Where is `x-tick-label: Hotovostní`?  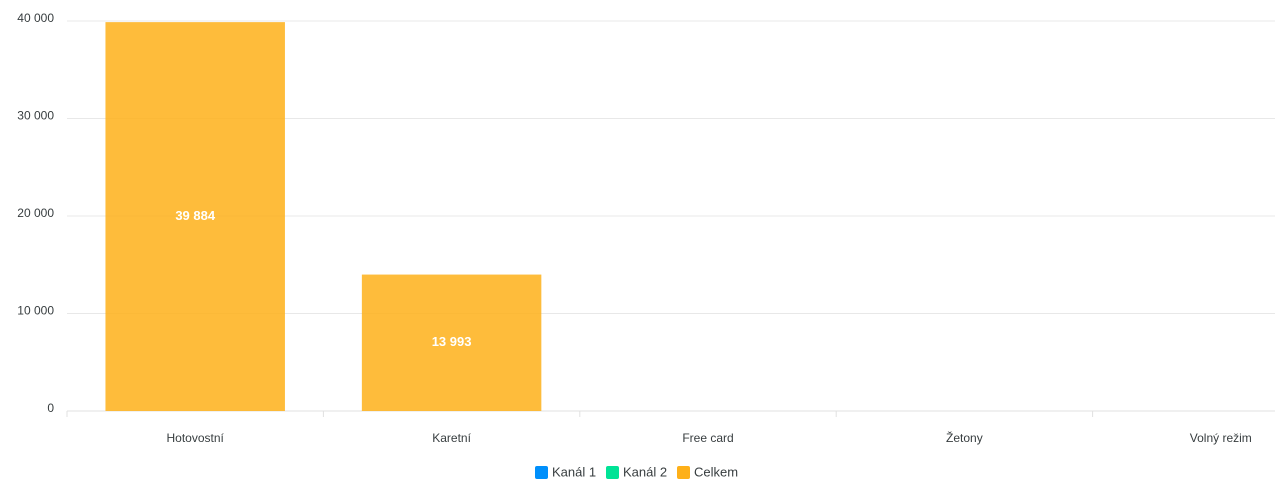
x-tick-label: Hotovostní is located at coordinates (196, 438).